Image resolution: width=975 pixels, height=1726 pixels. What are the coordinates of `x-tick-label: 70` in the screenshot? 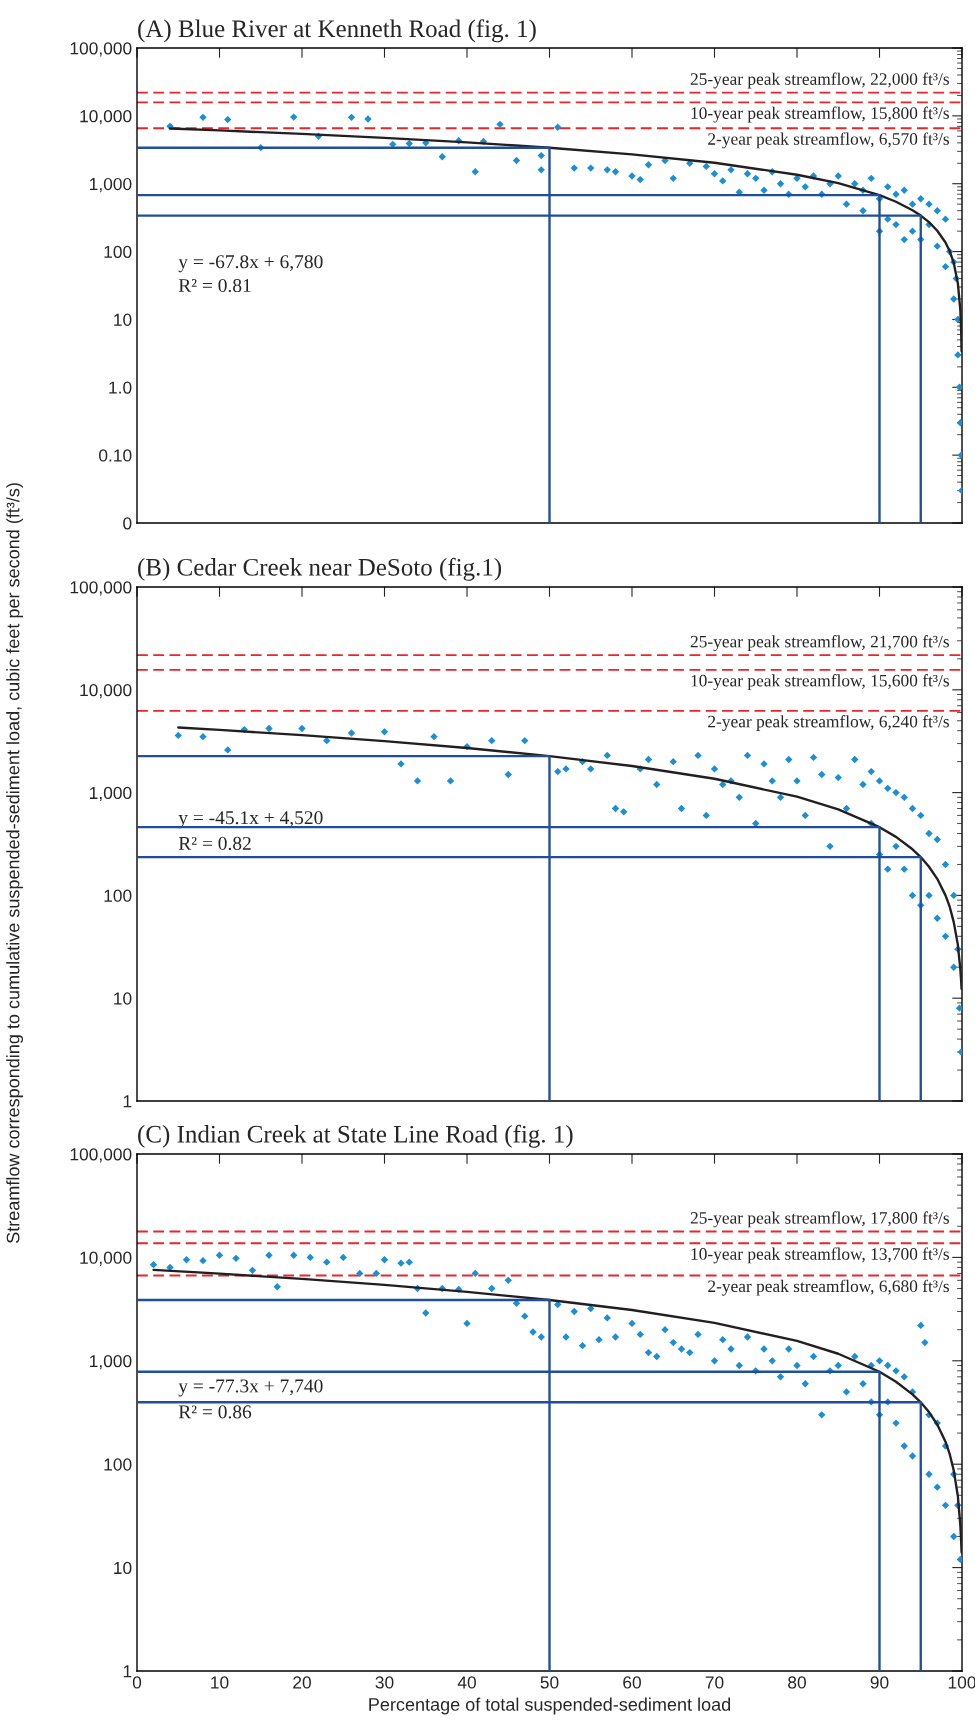 It's located at (714, 1682).